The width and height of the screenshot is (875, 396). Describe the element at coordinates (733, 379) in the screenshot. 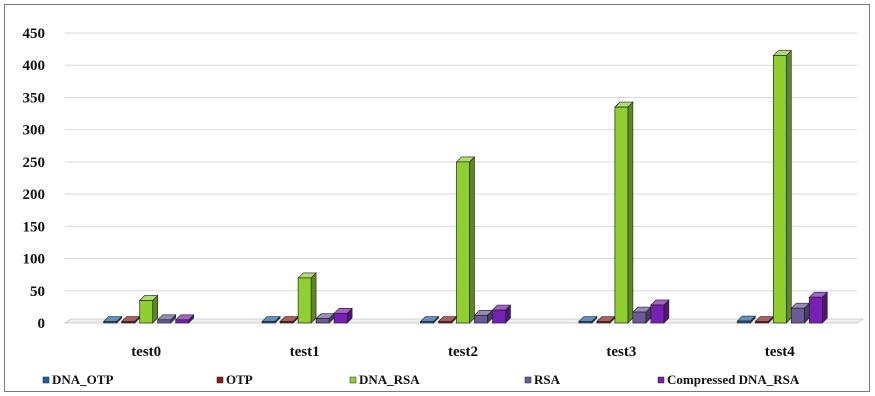

I see `legend-label: Compressed DNA_RSA` at that location.